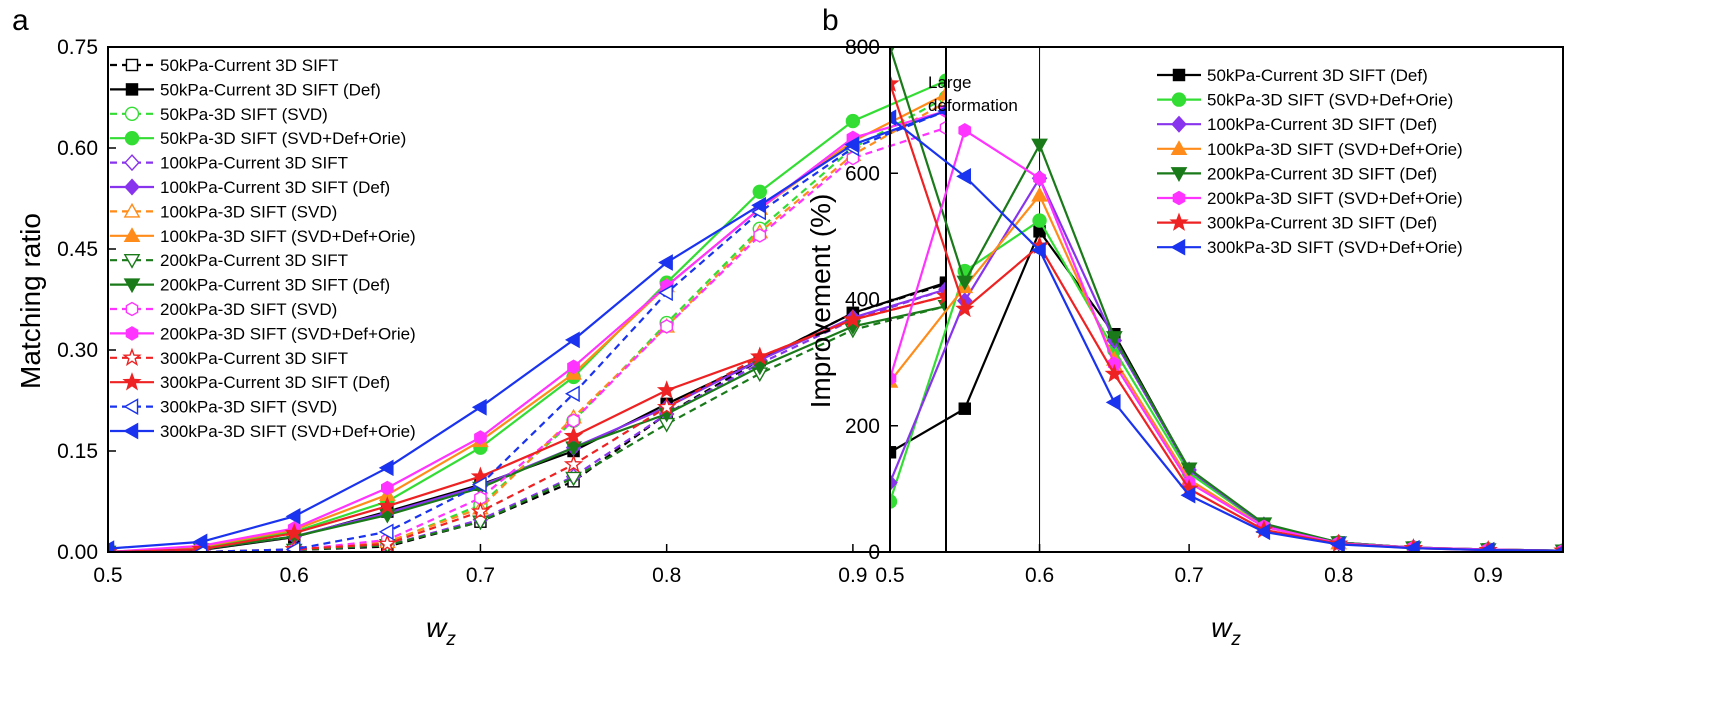  Describe the element at coordinates (77, 451) in the screenshot. I see `panel-a-y-tick-label: 0.15` at that location.